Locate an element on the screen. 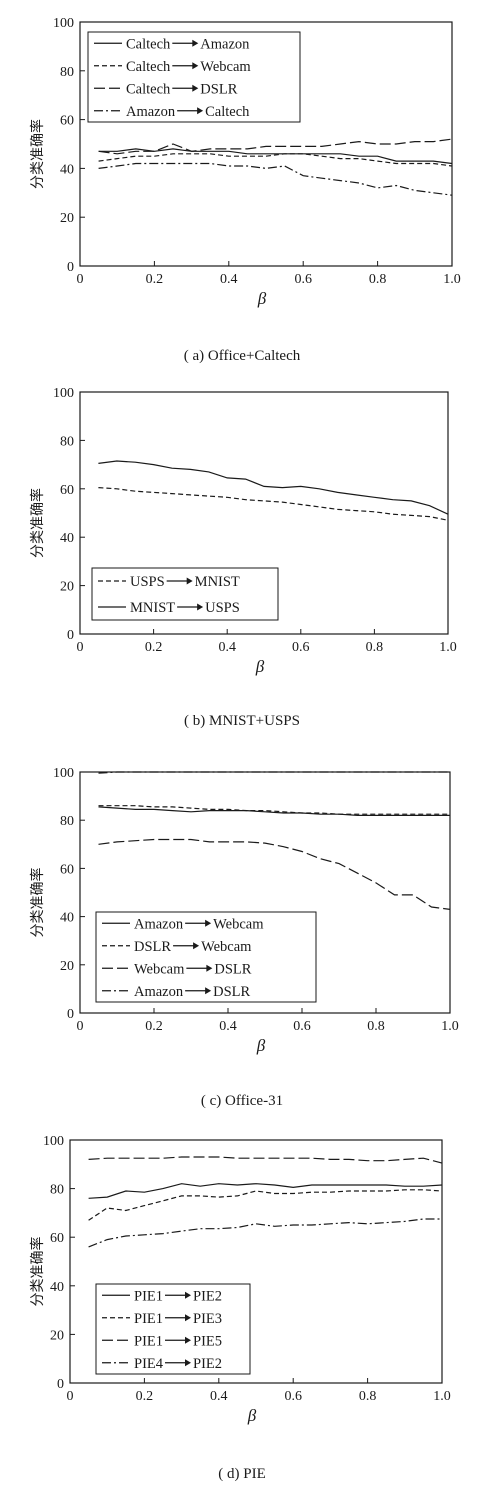 Image resolution: width=484 pixels, height=1504 pixels. legend-source-label: DSLR is located at coordinates (152, 947).